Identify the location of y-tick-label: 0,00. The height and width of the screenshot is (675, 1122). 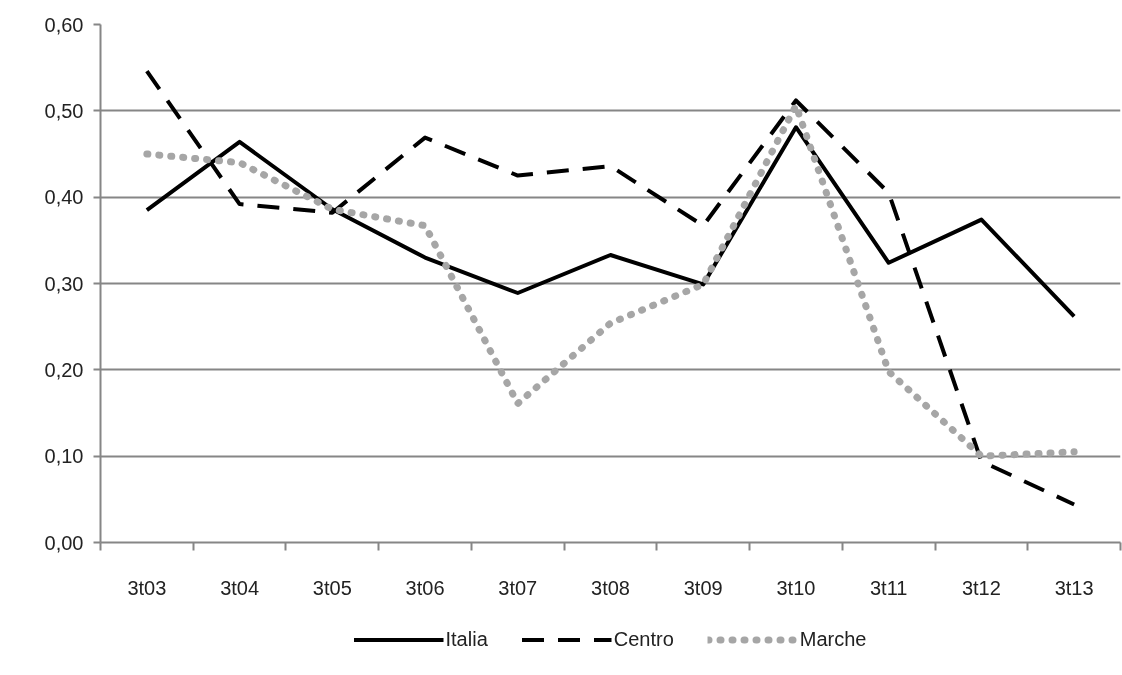
(64, 542).